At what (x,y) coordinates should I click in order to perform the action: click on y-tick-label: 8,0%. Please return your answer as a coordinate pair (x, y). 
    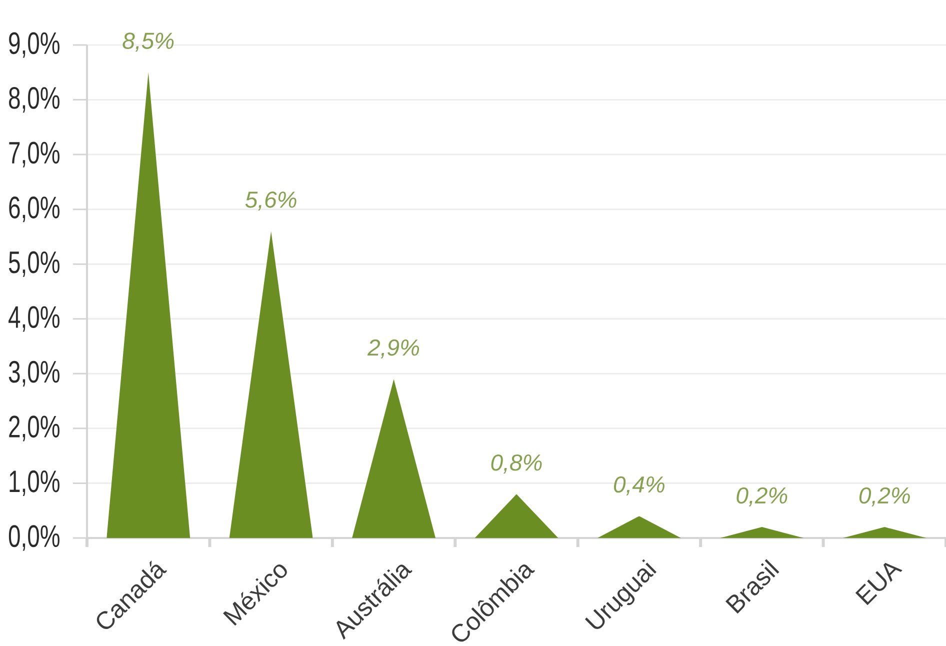
    Looking at the image, I should click on (34, 99).